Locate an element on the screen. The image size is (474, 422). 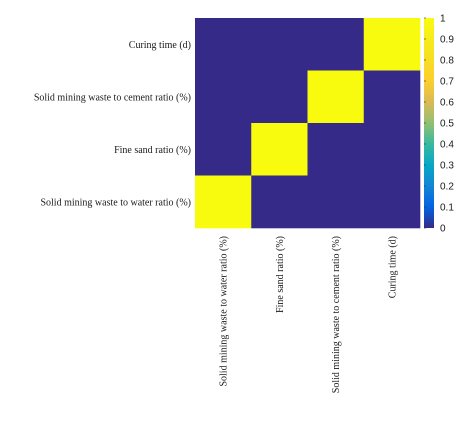
y-tick-label: Curing time (d) is located at coordinates (160, 45).